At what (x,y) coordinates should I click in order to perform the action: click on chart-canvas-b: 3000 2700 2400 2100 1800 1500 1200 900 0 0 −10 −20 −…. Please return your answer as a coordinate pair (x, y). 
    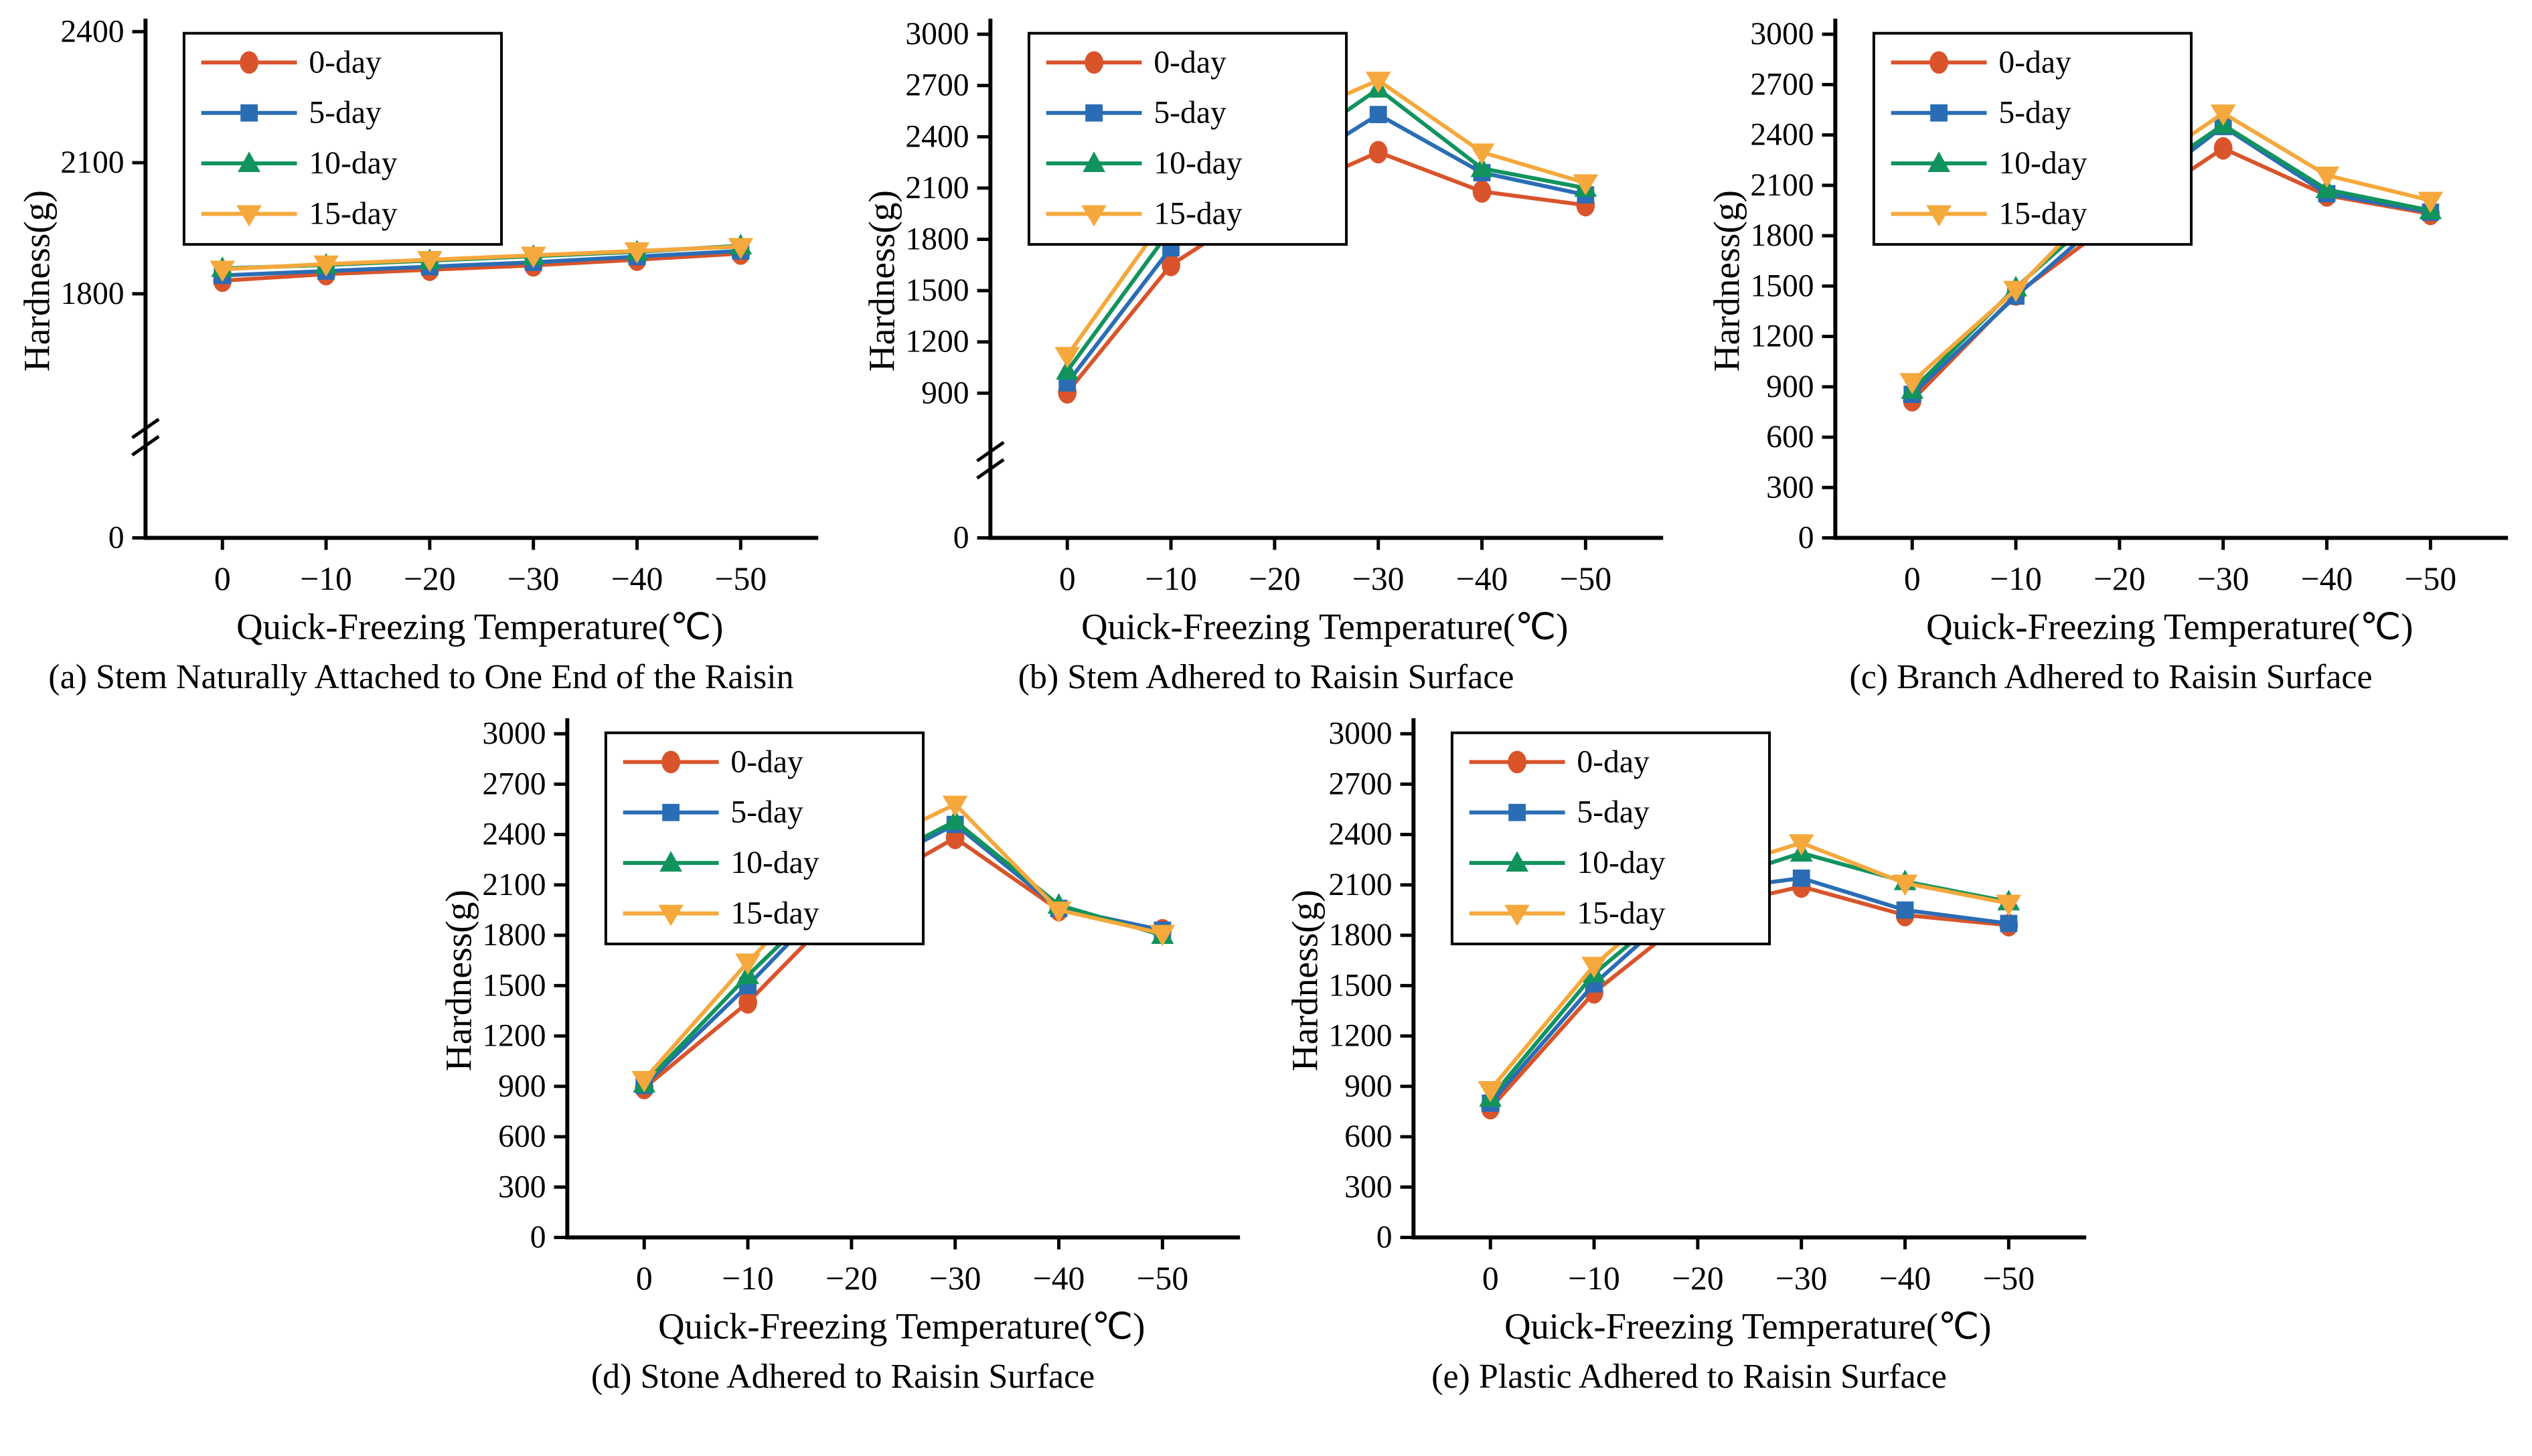
    Looking at the image, I should click on (1263, 332).